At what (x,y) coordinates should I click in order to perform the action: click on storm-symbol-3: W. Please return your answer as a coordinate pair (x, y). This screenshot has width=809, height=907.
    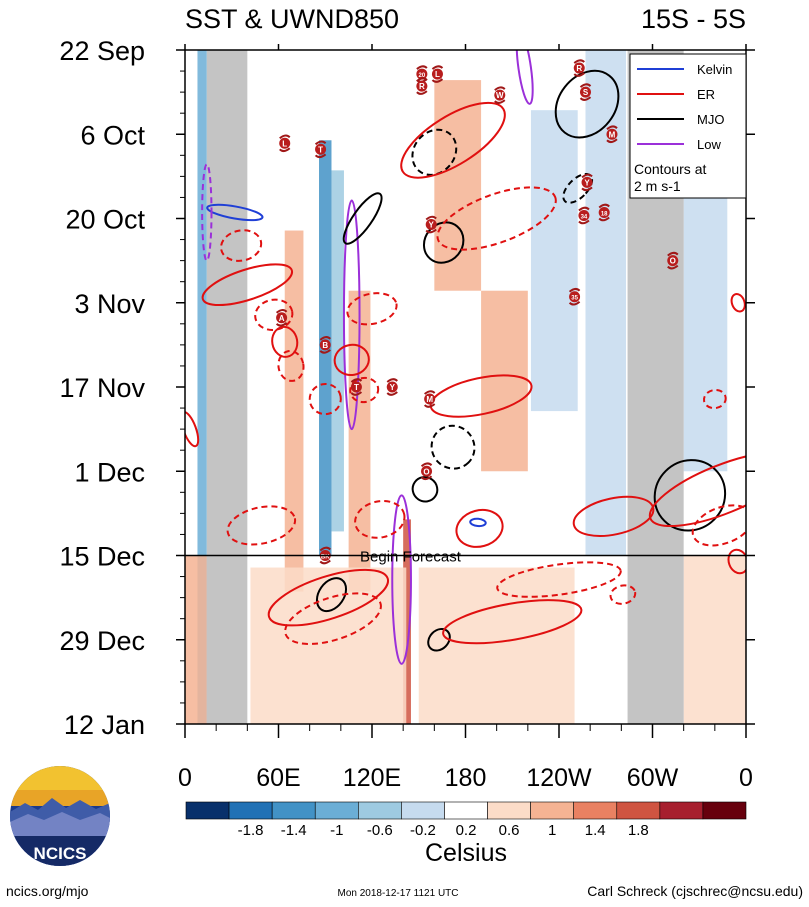
    Looking at the image, I should click on (500, 95).